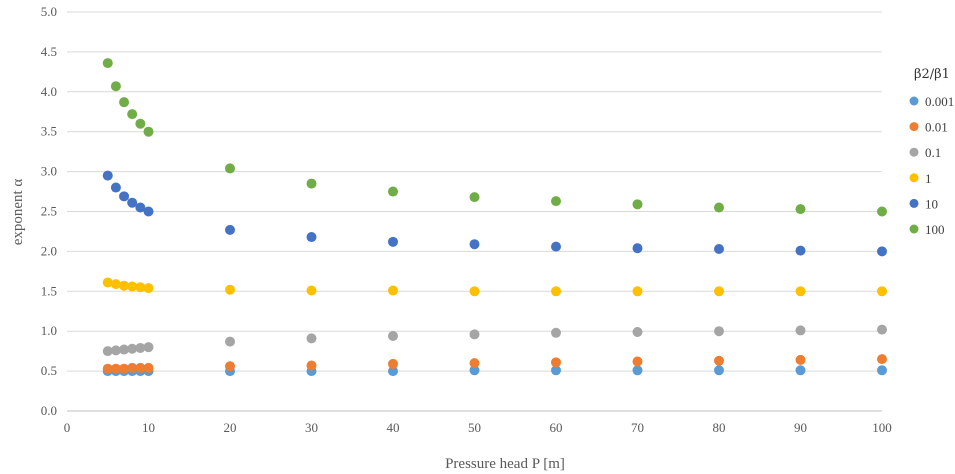 The image size is (955, 474). I want to click on x-tick-label: 0, so click(67, 427).